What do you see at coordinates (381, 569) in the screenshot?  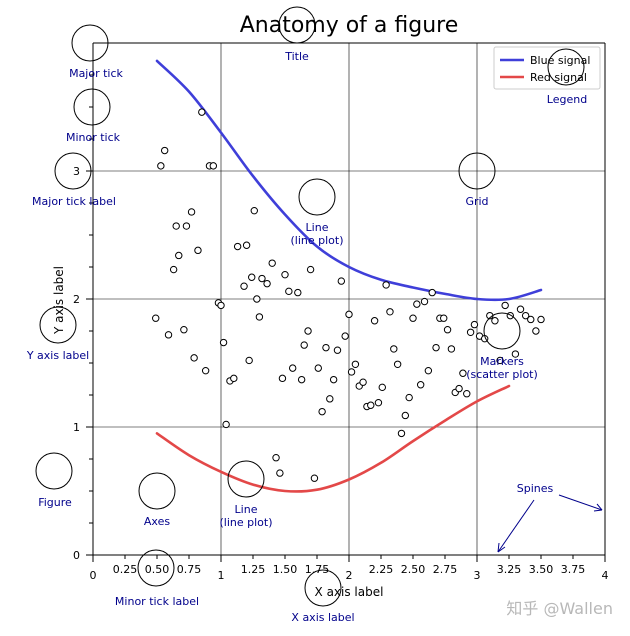 I see `minor-tick-label-x: 2.25` at bounding box center [381, 569].